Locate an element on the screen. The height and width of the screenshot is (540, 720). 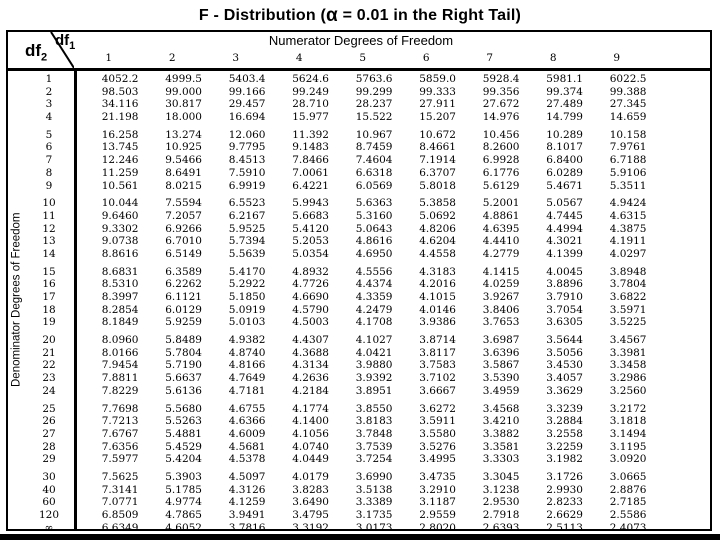
df2-row-label: 29 is located at coordinates (49, 459).